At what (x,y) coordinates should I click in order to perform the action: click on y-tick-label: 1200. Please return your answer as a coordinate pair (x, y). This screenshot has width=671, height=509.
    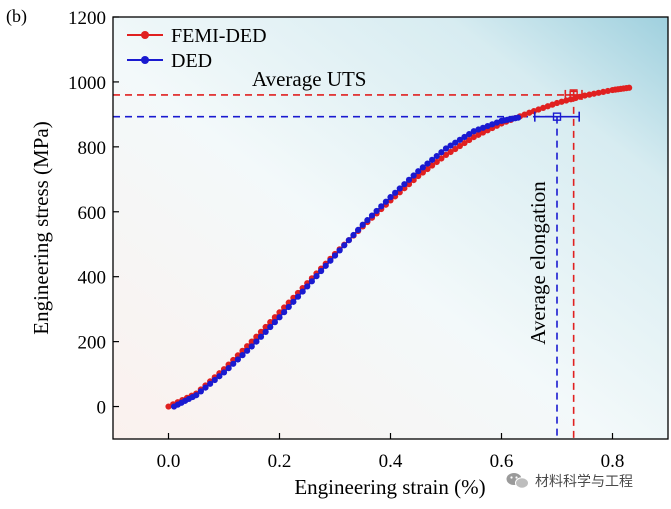
    Looking at the image, I should click on (87, 18).